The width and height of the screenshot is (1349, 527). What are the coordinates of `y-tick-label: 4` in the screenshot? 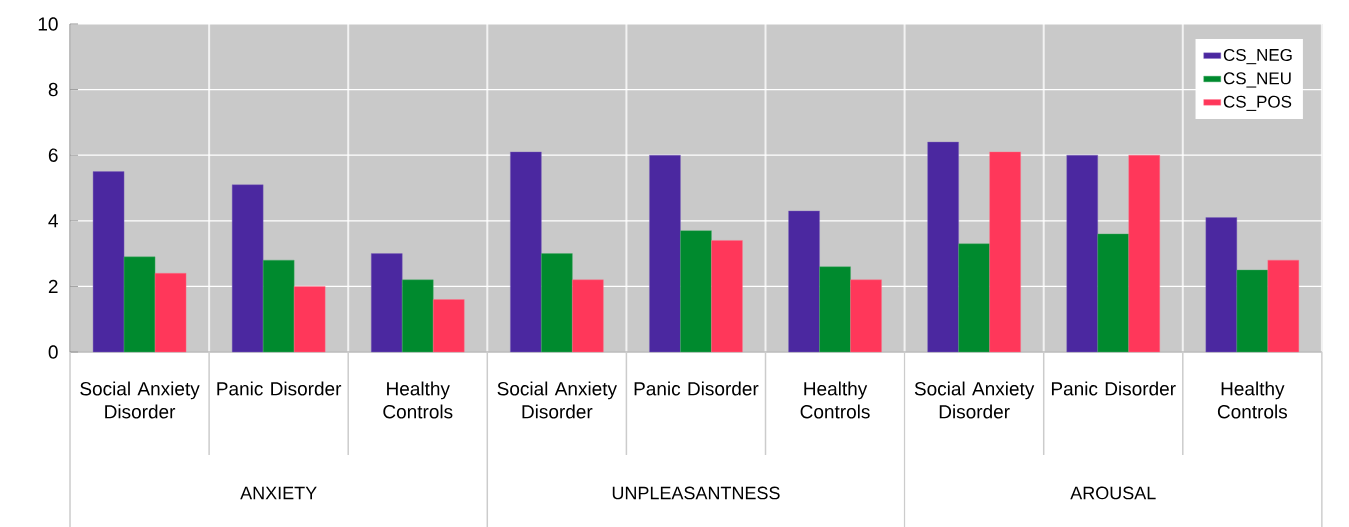 It's located at (53, 221).